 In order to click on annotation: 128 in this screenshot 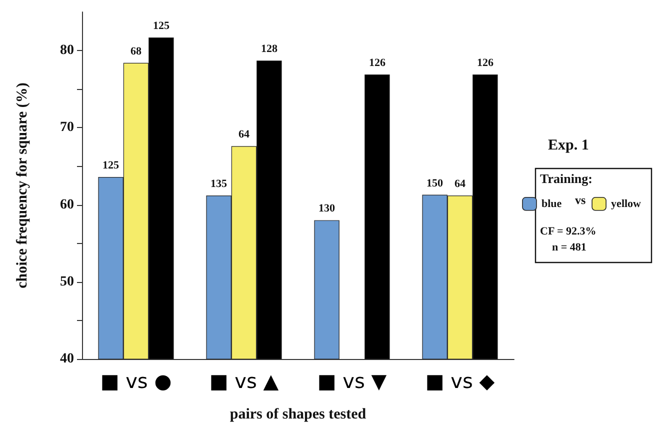, I will do `click(269, 49)`.